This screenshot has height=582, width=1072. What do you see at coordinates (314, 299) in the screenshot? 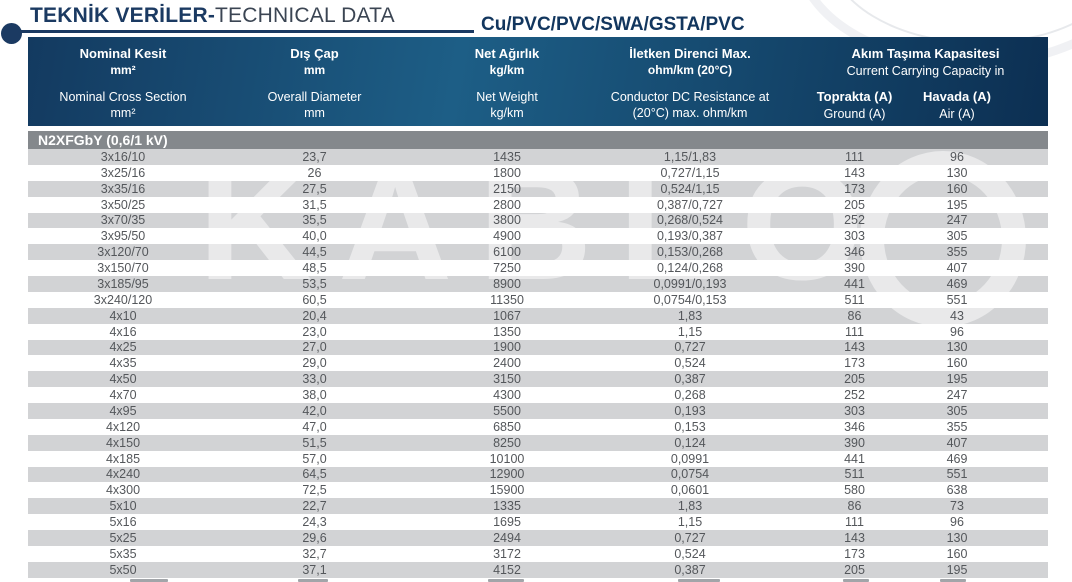
I see `table-cell: 60,5` at bounding box center [314, 299].